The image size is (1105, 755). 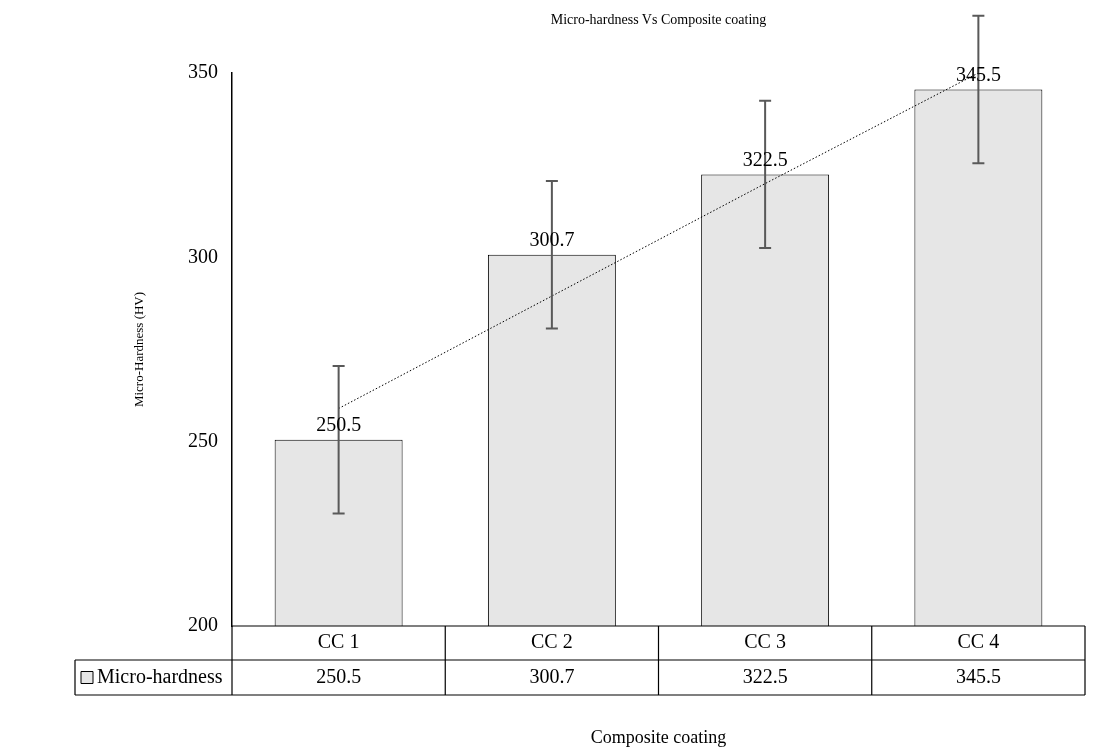 What do you see at coordinates (978, 641) in the screenshot?
I see `x-tick-label: CC 4` at bounding box center [978, 641].